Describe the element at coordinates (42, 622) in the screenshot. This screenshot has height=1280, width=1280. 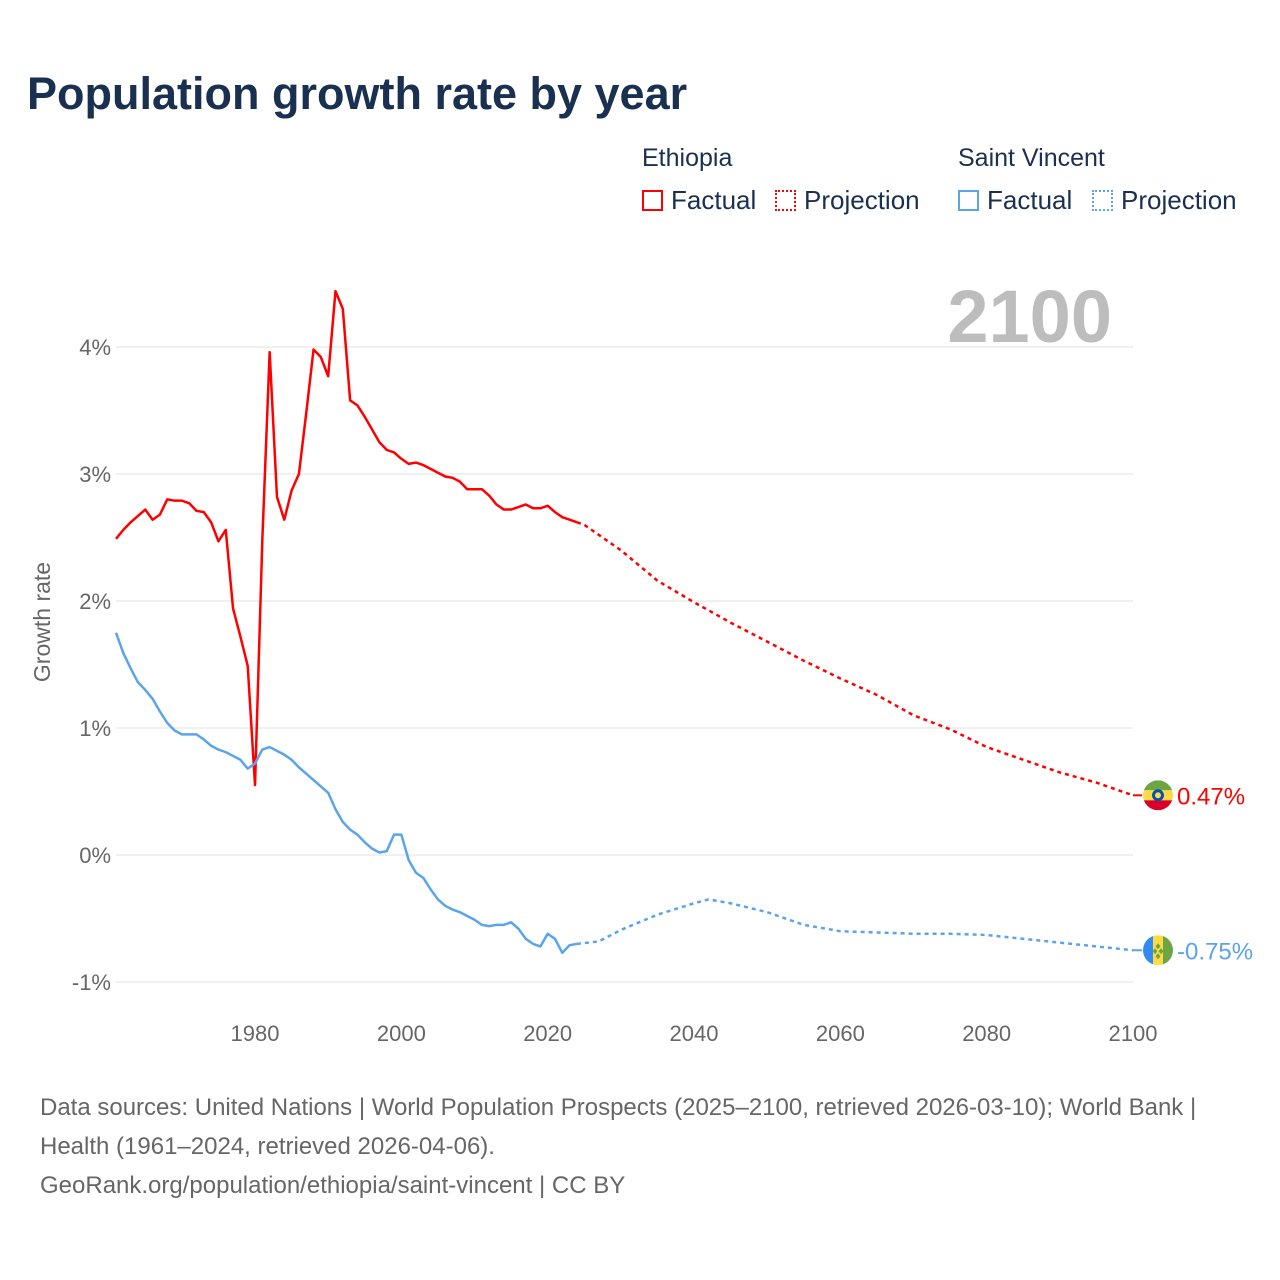
I see `y-axis-label: Growth rate` at that location.